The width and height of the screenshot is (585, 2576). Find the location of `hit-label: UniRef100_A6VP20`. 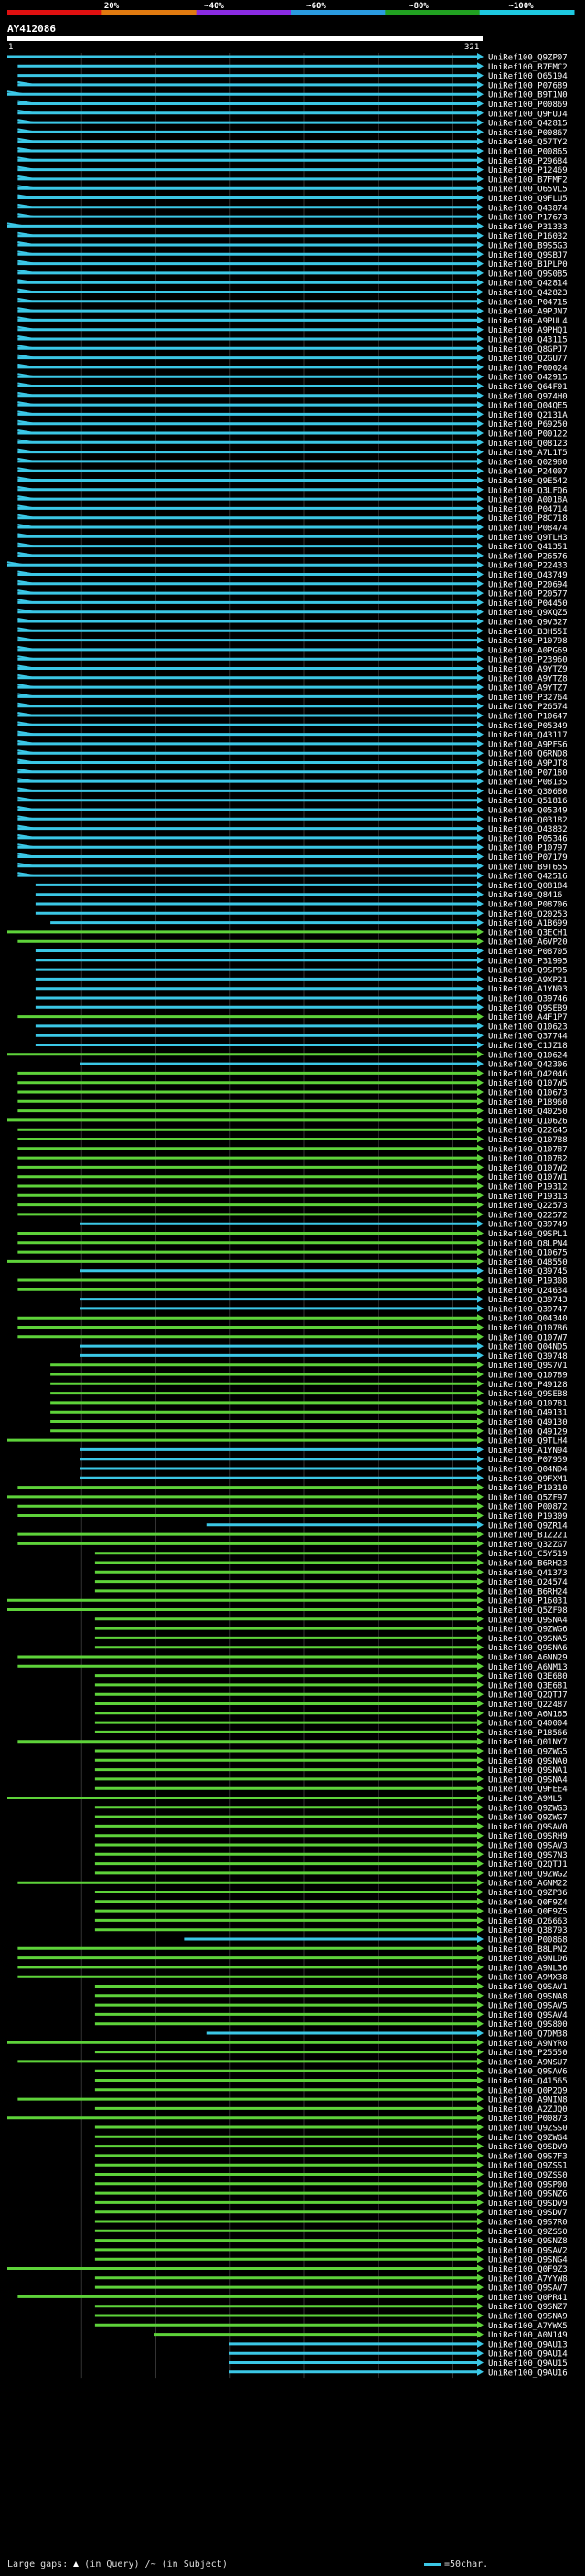

hit-label: UniRef100_A6VP20 is located at coordinates (528, 943).